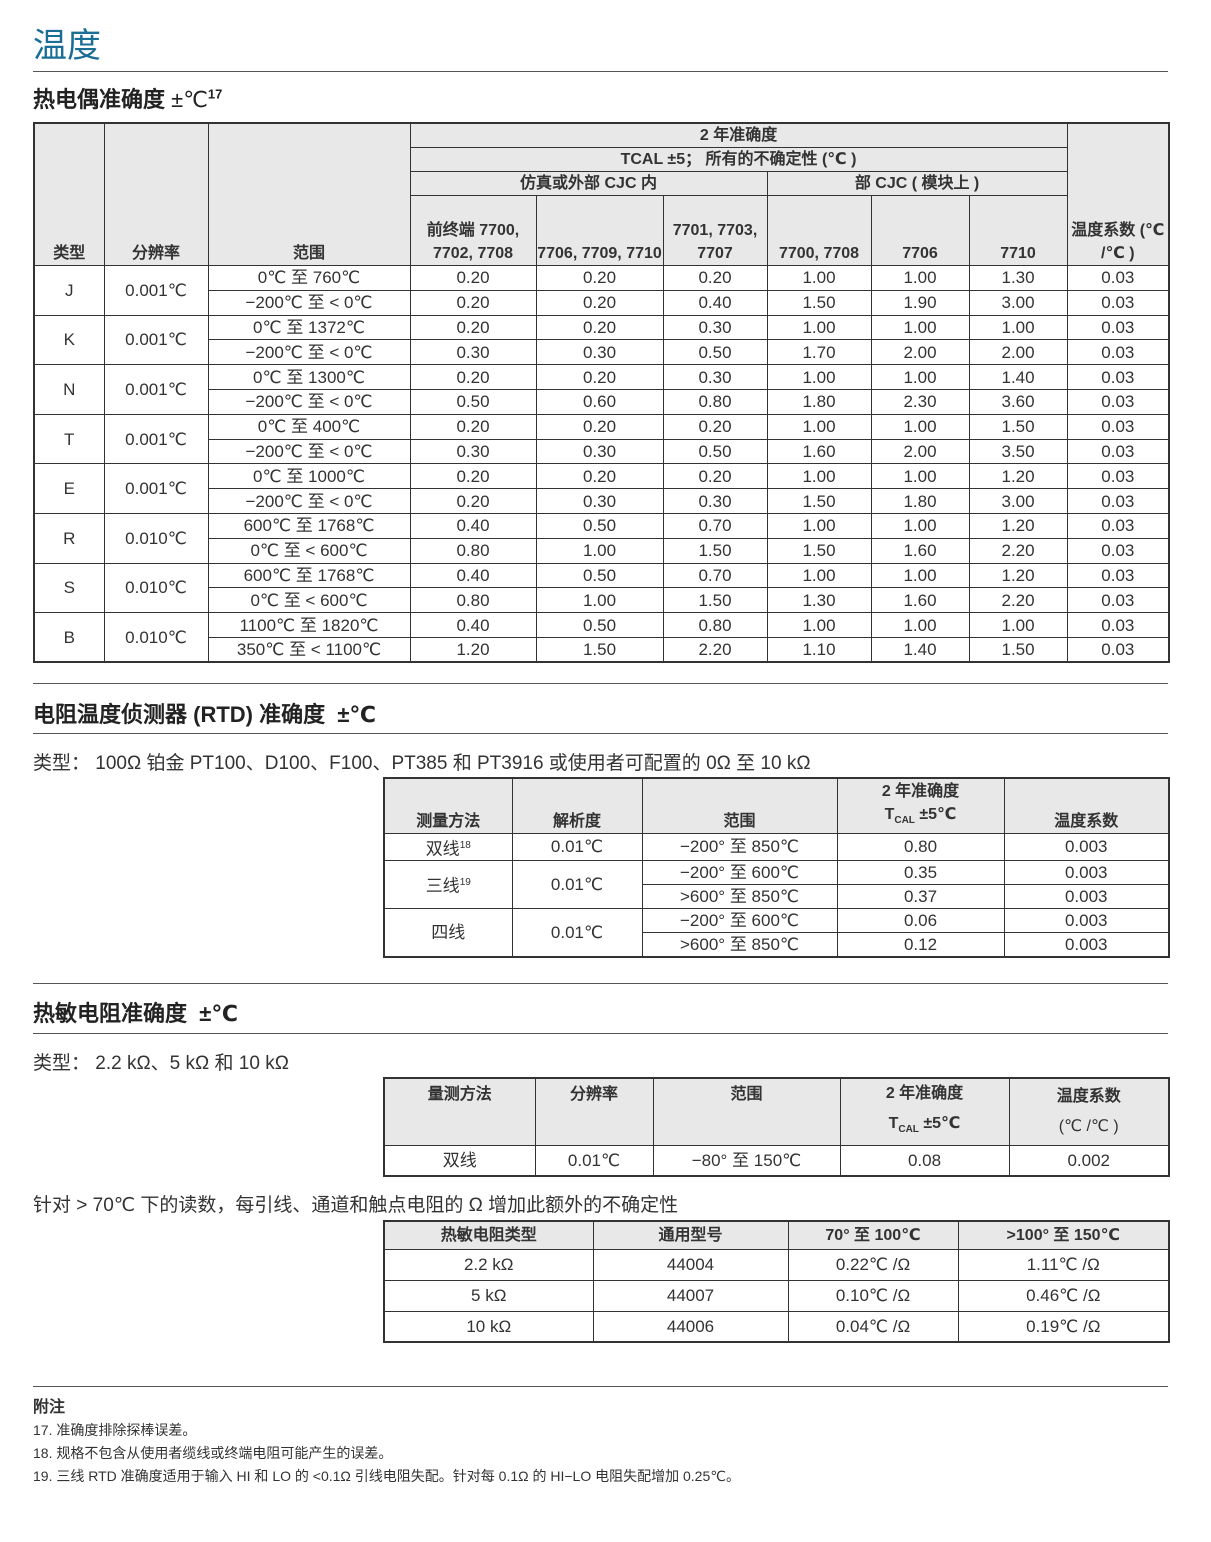 Image resolution: width=1211 pixels, height=1542 pixels. What do you see at coordinates (1018, 302) in the screenshot?
I see `value-cell: 3.00` at bounding box center [1018, 302].